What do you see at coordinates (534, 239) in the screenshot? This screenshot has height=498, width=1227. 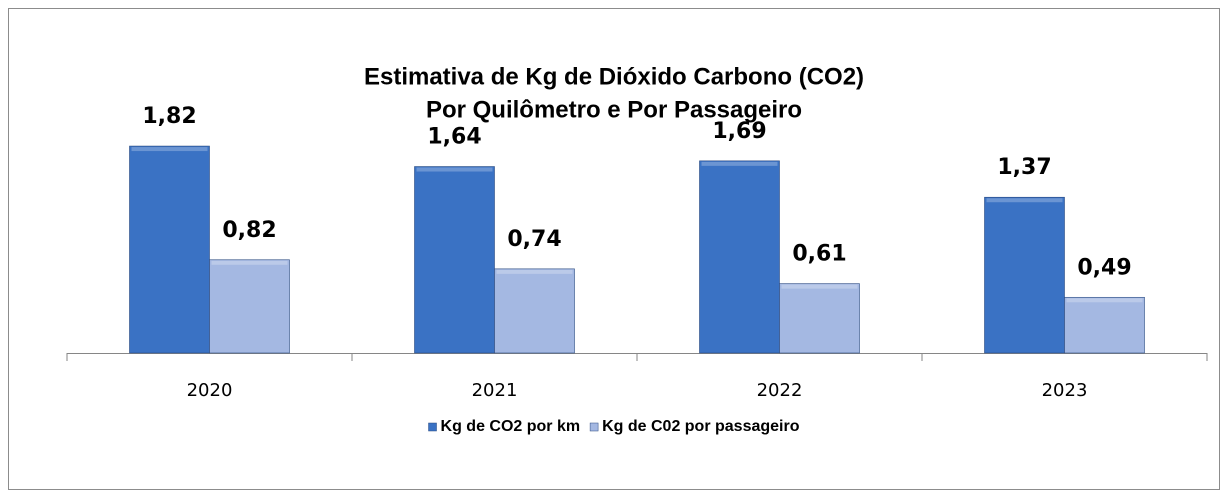 I see `value-label: 0,74` at bounding box center [534, 239].